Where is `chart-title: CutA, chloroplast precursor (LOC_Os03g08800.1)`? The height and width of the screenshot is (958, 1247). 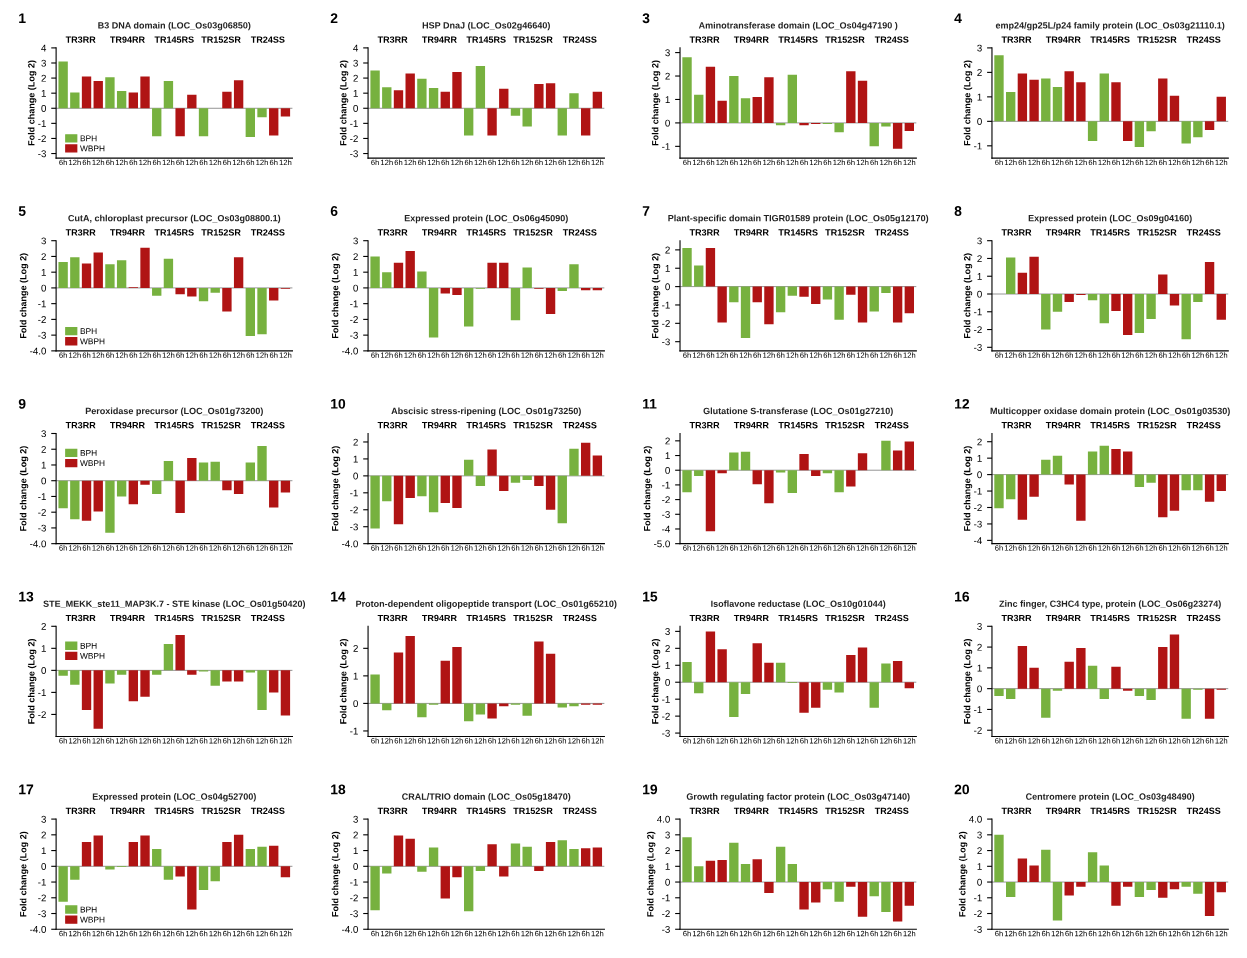
chart-title: CutA, chloroplast precursor (LOC_Os03g08800.1) is located at coordinates (174, 219).